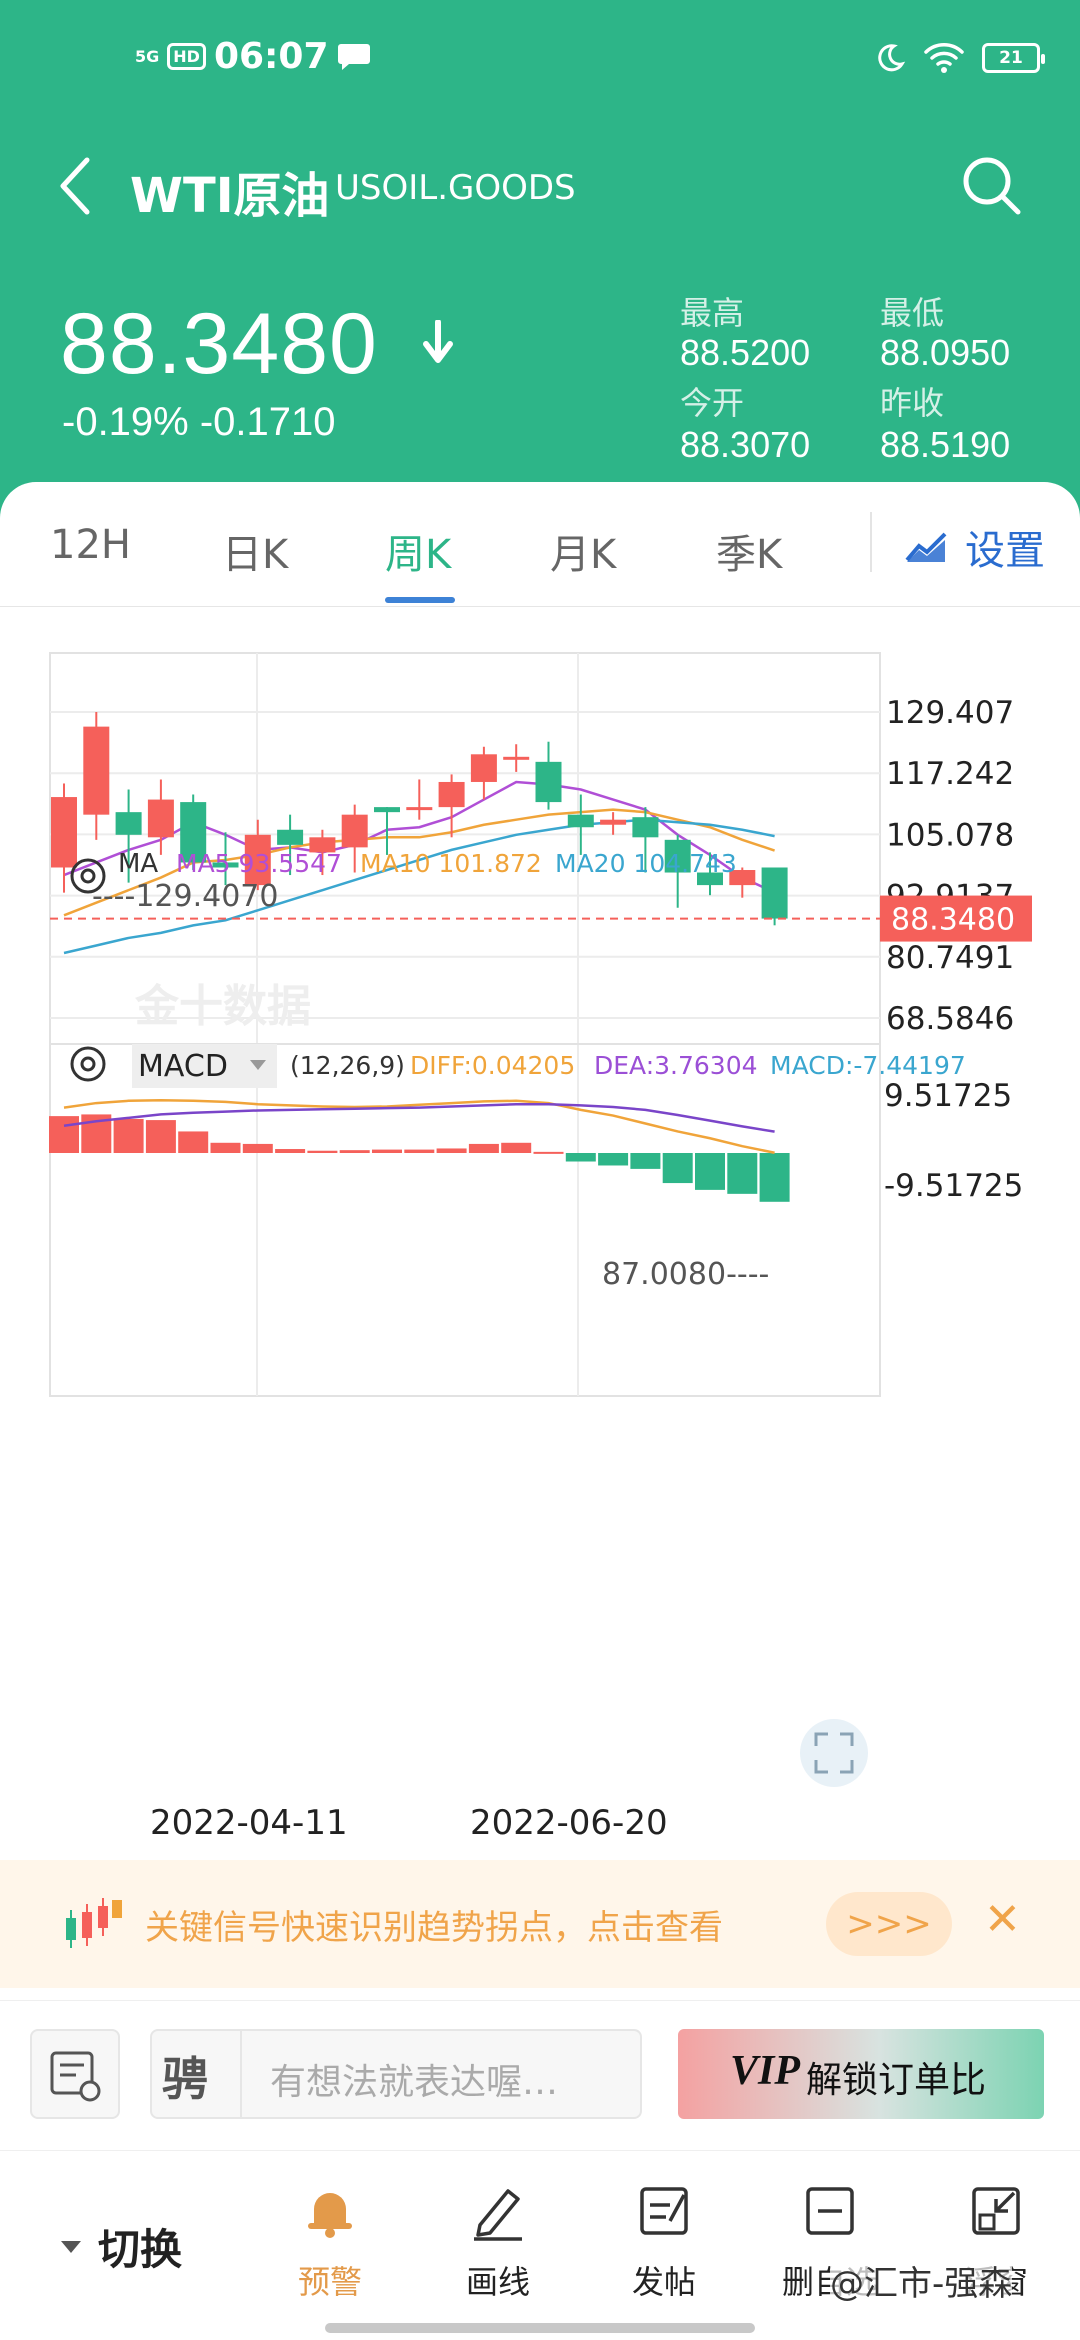  I want to click on document-settings-icon, so click(75, 2076).